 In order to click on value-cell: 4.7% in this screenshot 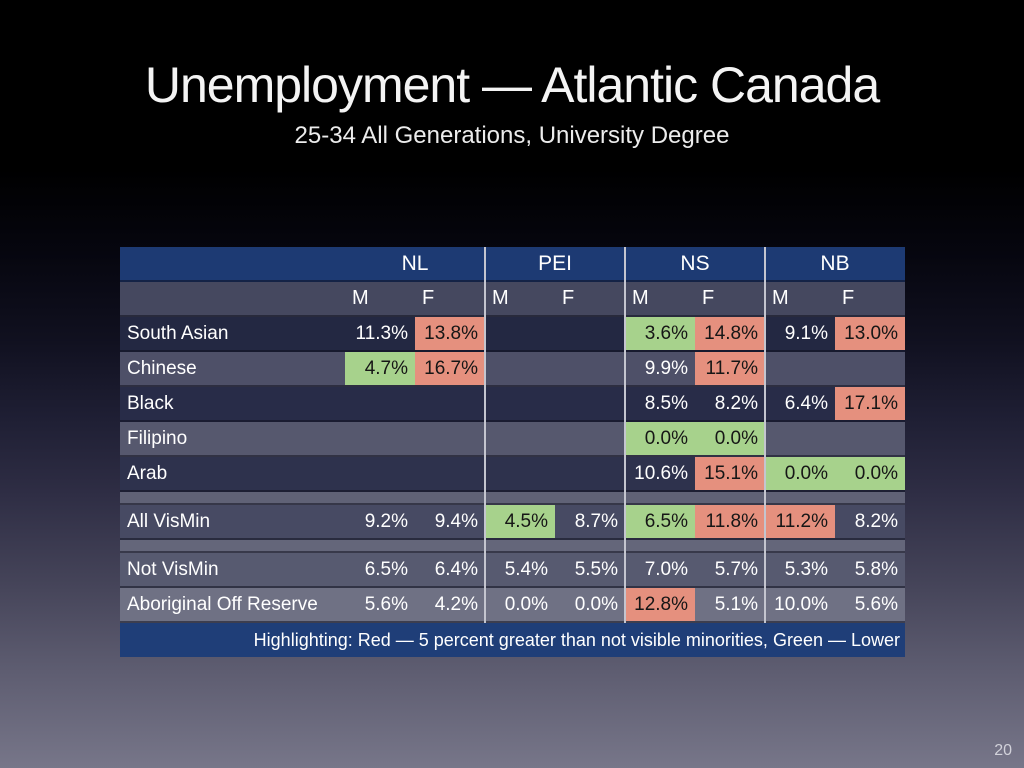, I will do `click(380, 368)`.